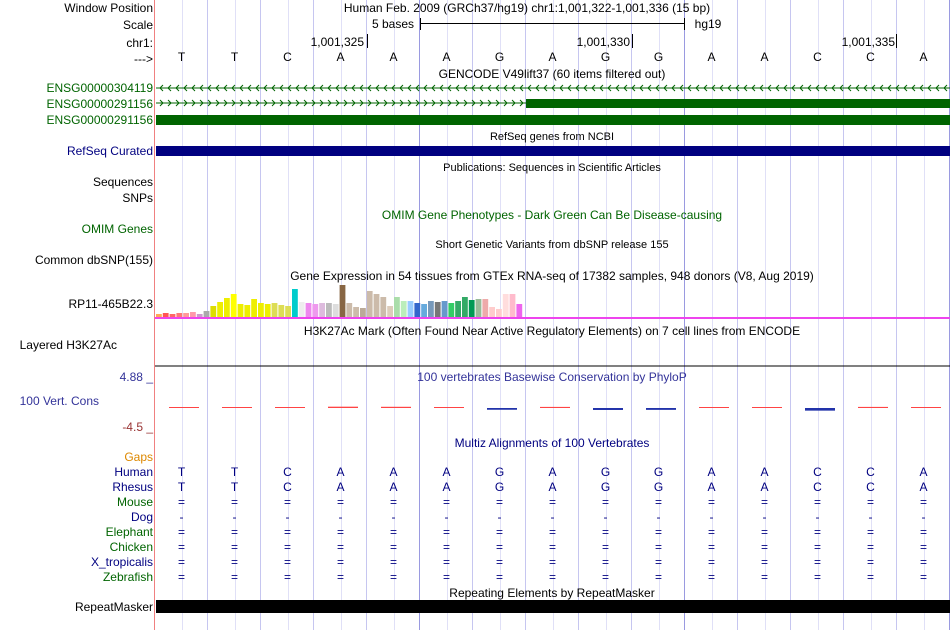 The image size is (950, 630). I want to click on h3k27ac-label: Layered H3K27Ac, so click(68, 345).